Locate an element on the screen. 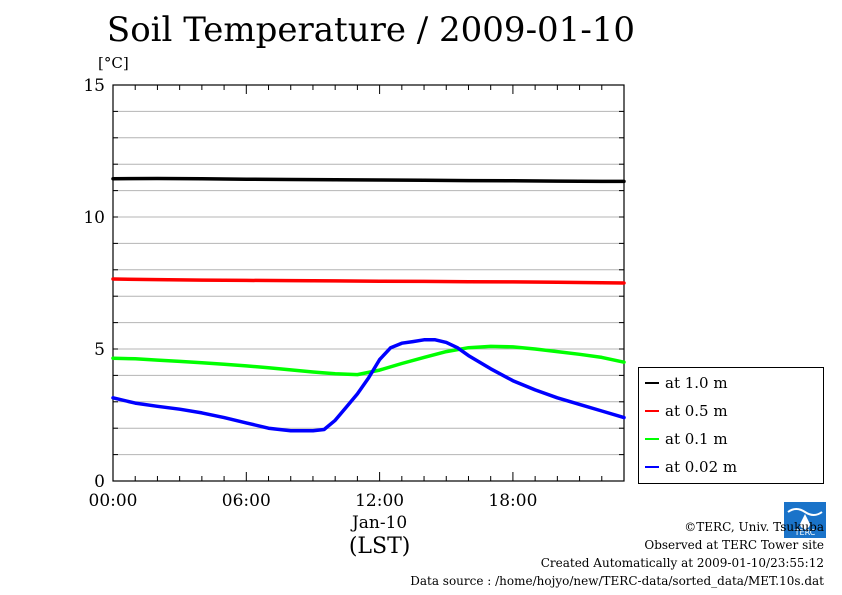 The image size is (842, 595). logo-text: TERC is located at coordinates (805, 532).